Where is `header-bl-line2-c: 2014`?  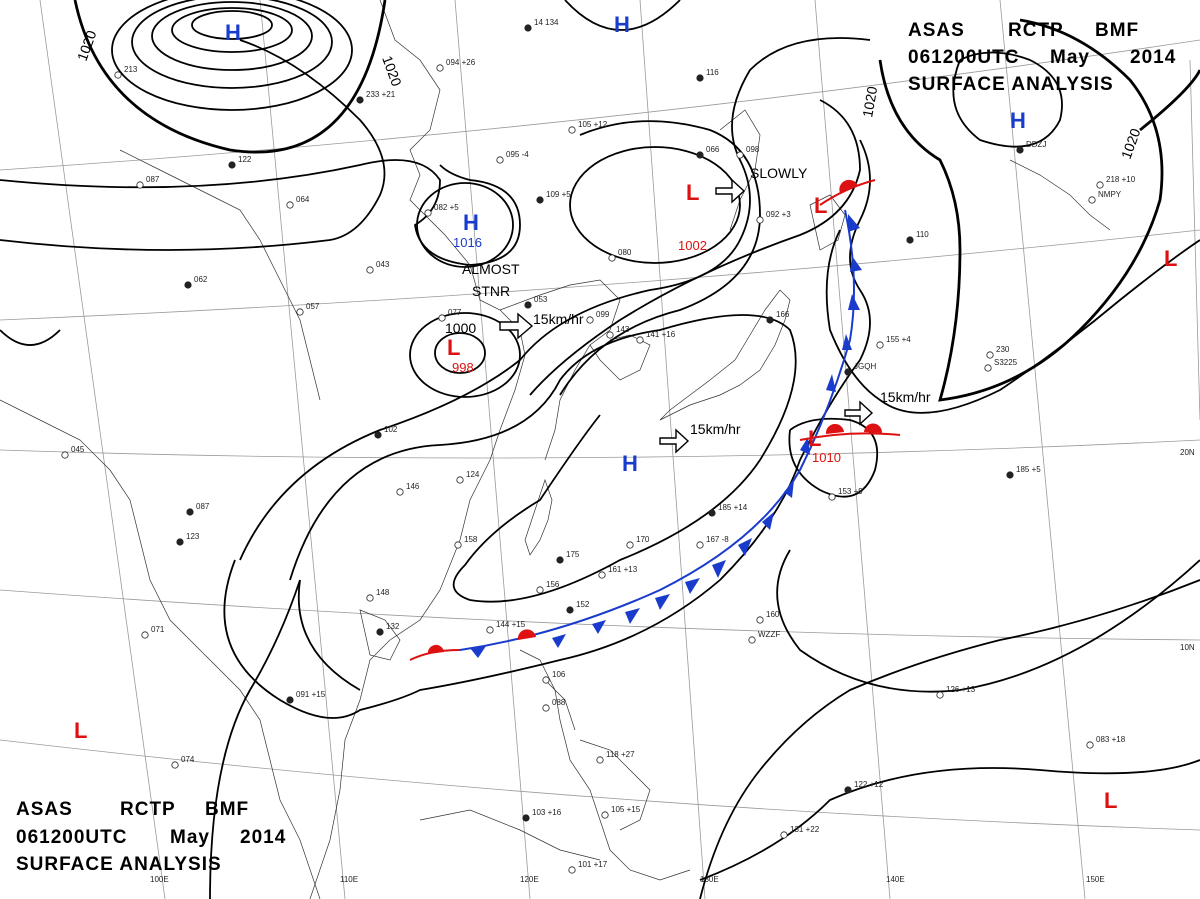
header-bl-line2-c: 2014 is located at coordinates (263, 837).